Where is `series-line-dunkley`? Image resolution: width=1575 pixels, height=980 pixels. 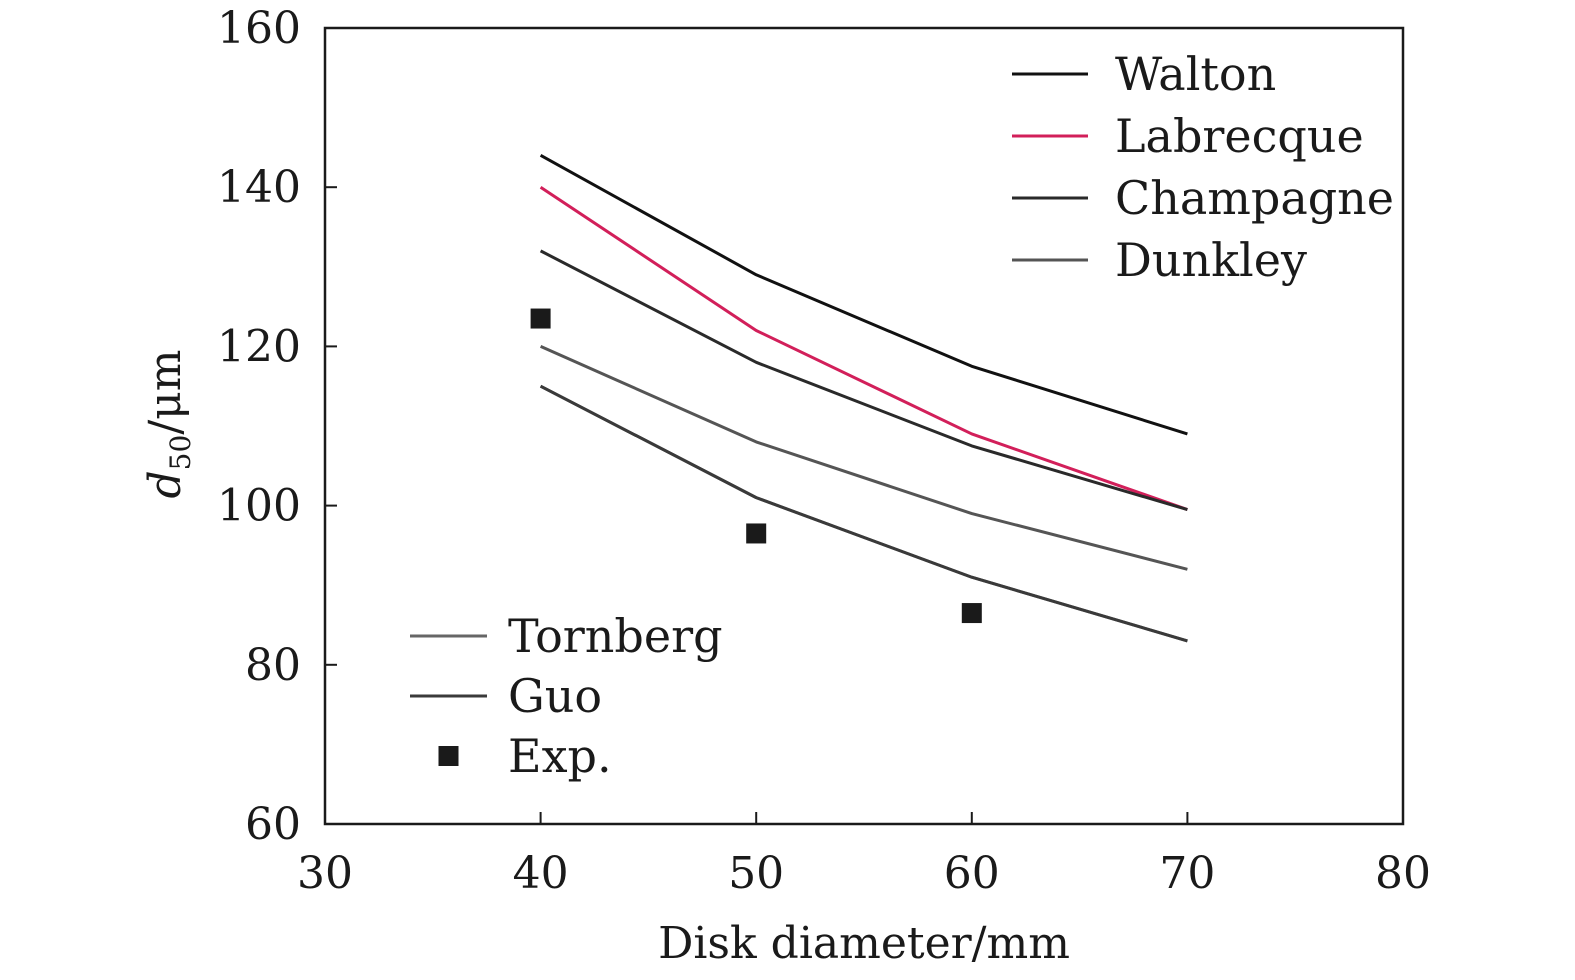
series-line-dunkley is located at coordinates (863, 458).